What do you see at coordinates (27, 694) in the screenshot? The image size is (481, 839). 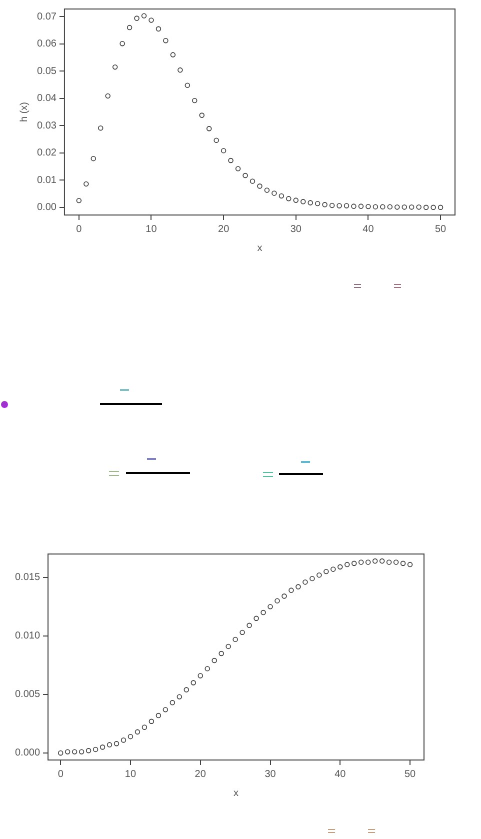 I see `y-tick-label: 0.005` at bounding box center [27, 694].